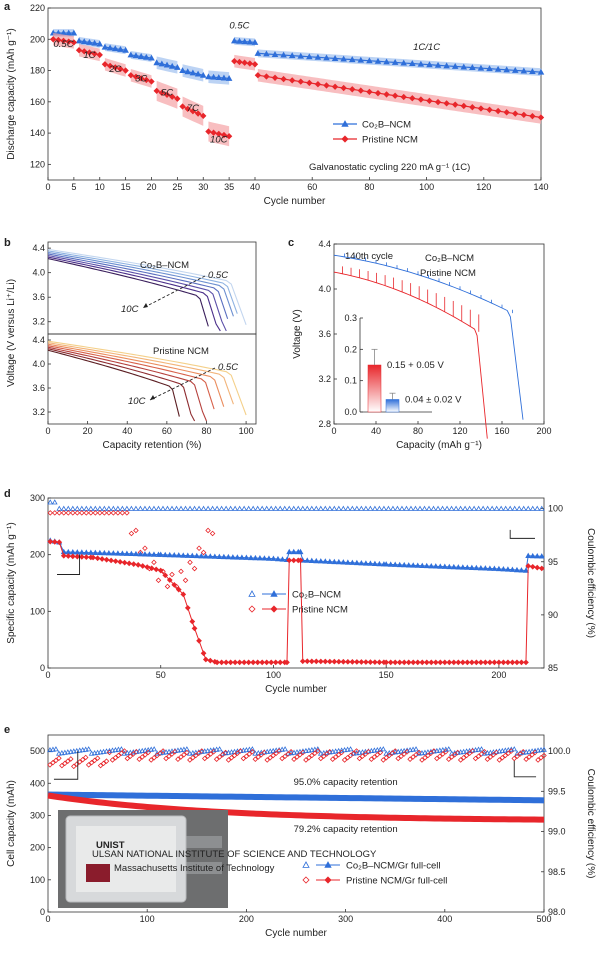 The width and height of the screenshot is (600, 964). I want to click on rate-label: 1C/1C, so click(426, 47).